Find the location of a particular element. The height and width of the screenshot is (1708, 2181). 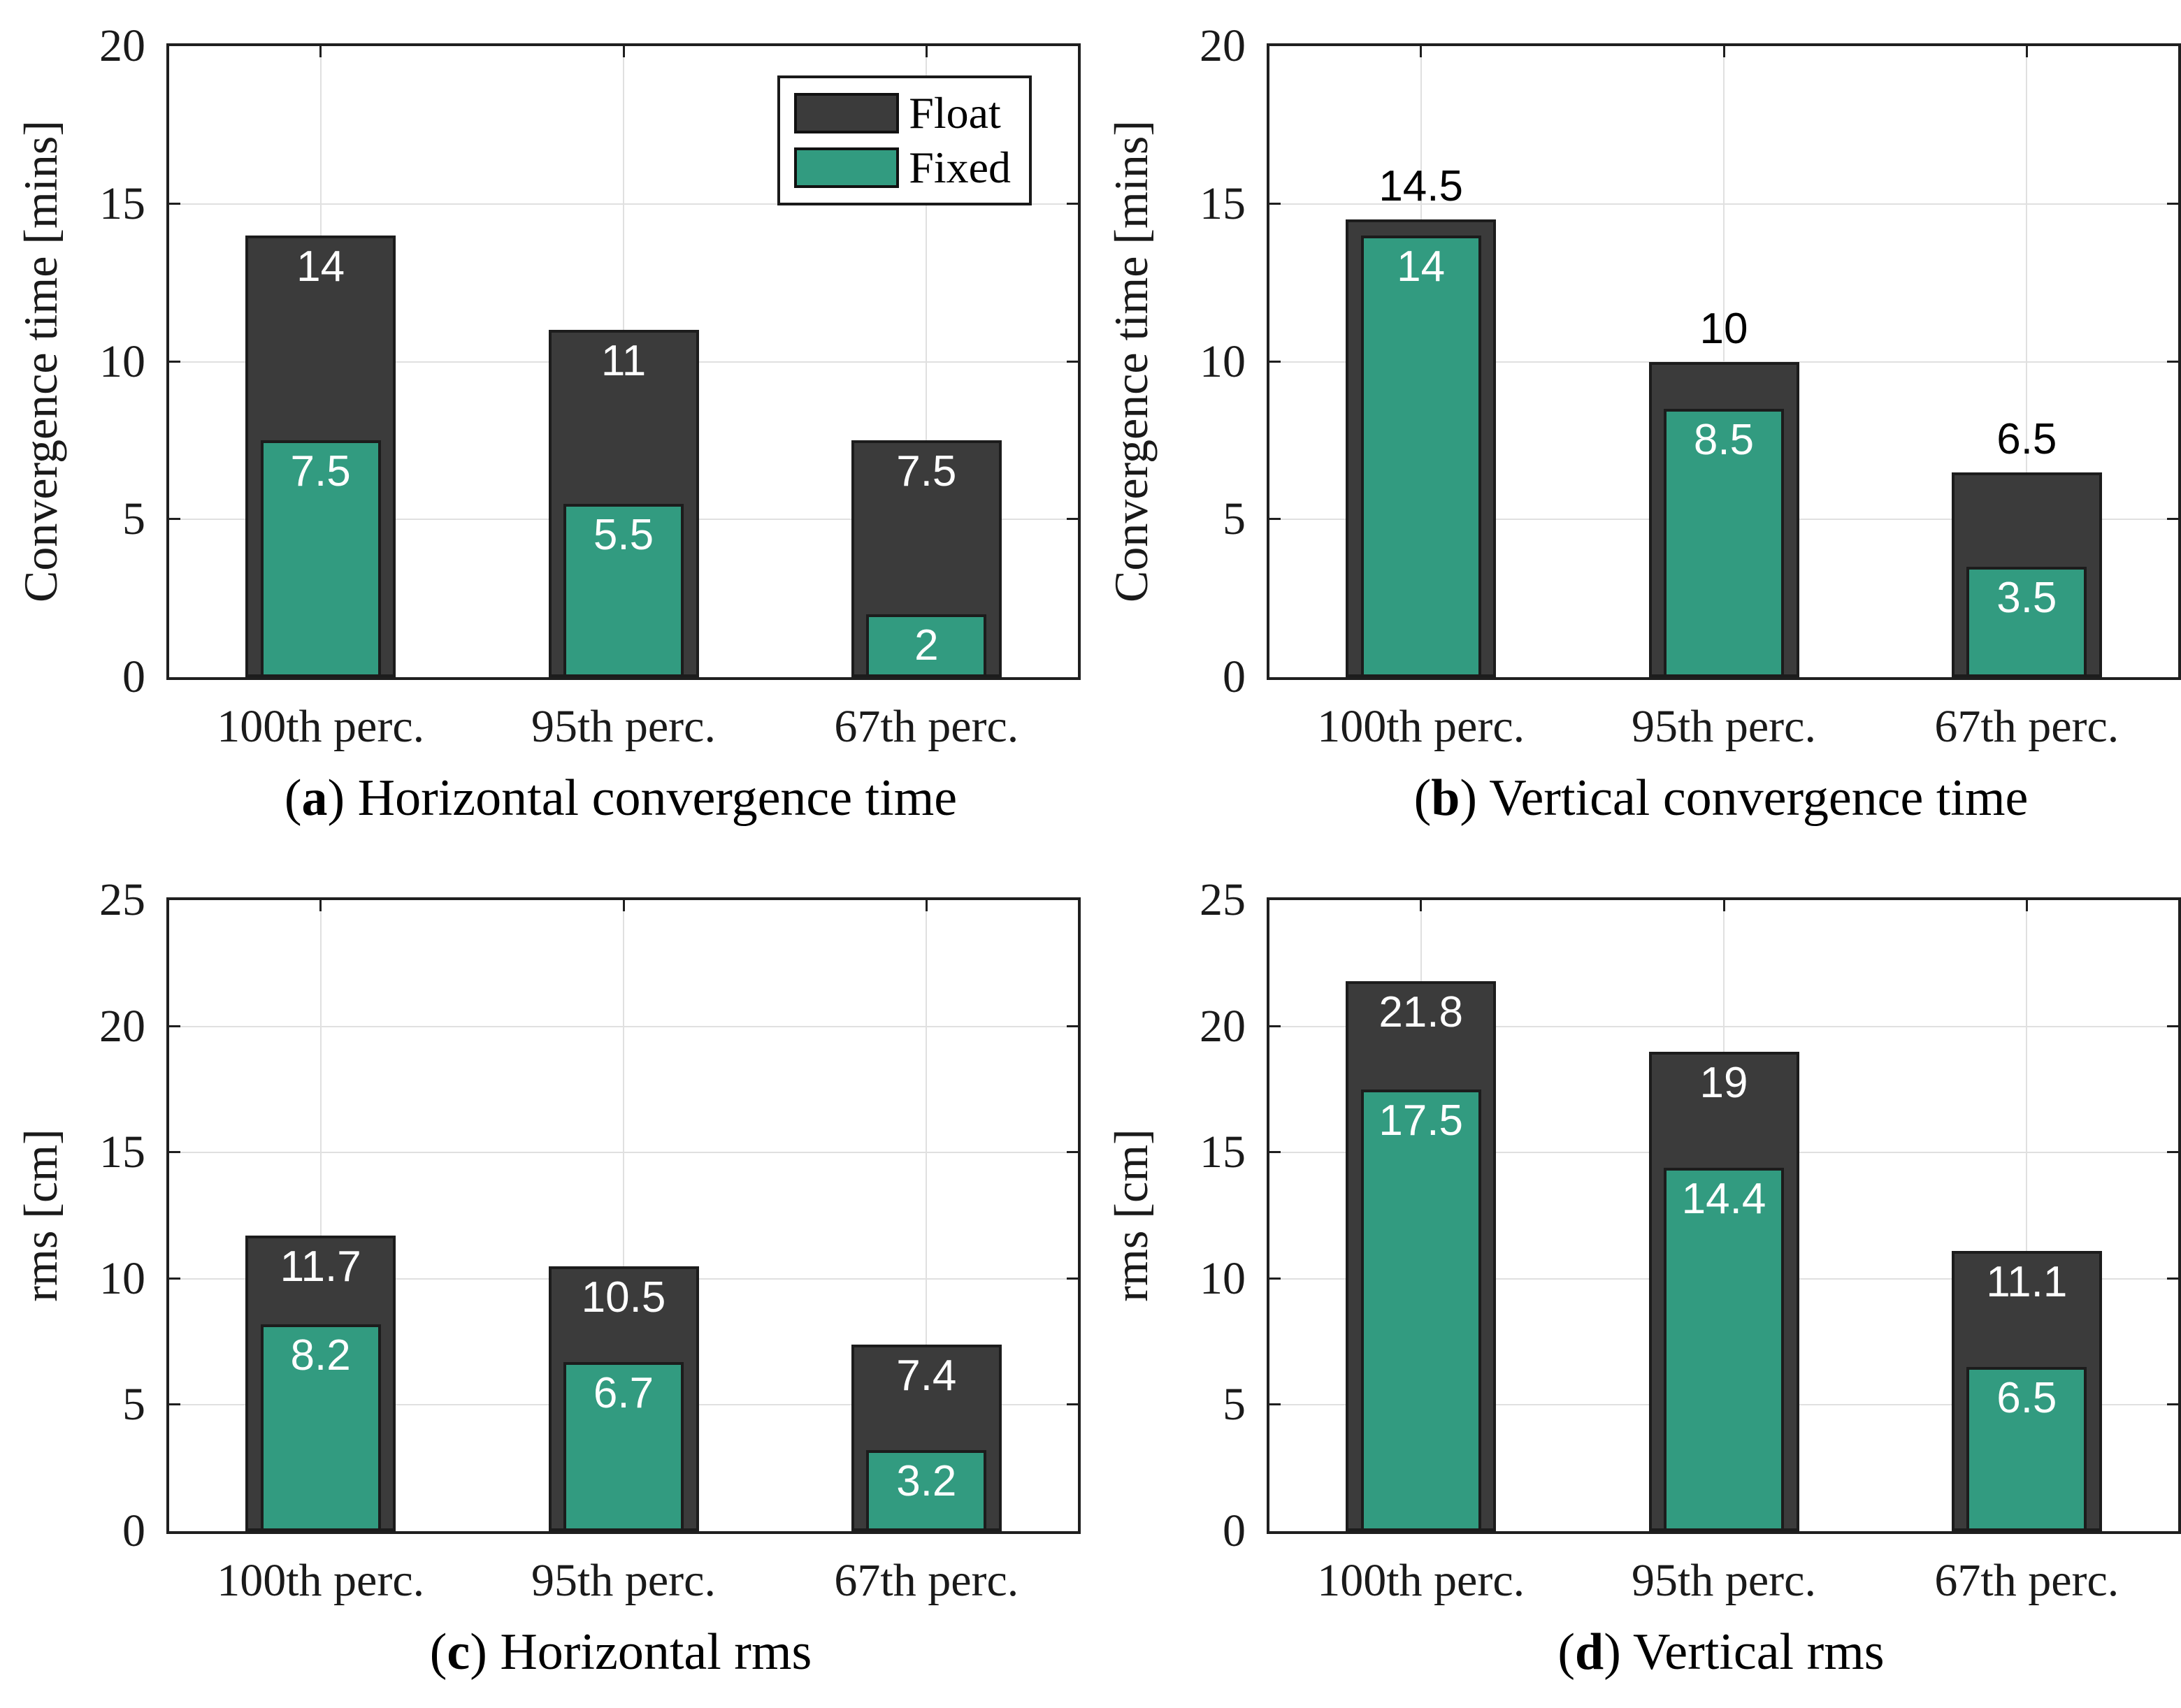

bar-label-fixed-2: 2 is located at coordinates (926, 645).